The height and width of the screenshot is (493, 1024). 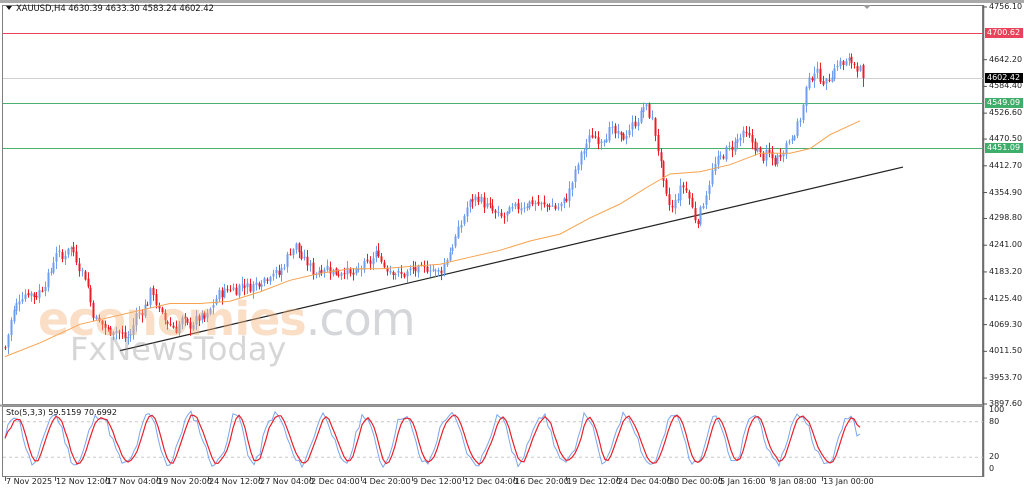 What do you see at coordinates (287, 481) in the screenshot?
I see `time-tick-label: 27 Nov 04:00` at bounding box center [287, 481].